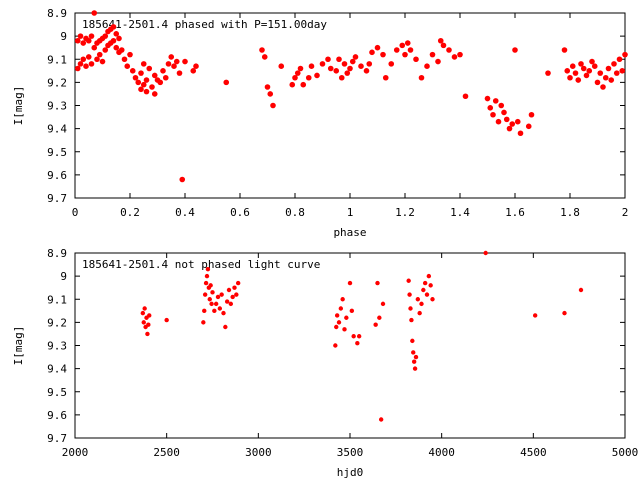 The height and width of the screenshot is (480, 640). Describe the element at coordinates (533, 452) in the screenshot. I see `x-tick-label: 4500` at that location.